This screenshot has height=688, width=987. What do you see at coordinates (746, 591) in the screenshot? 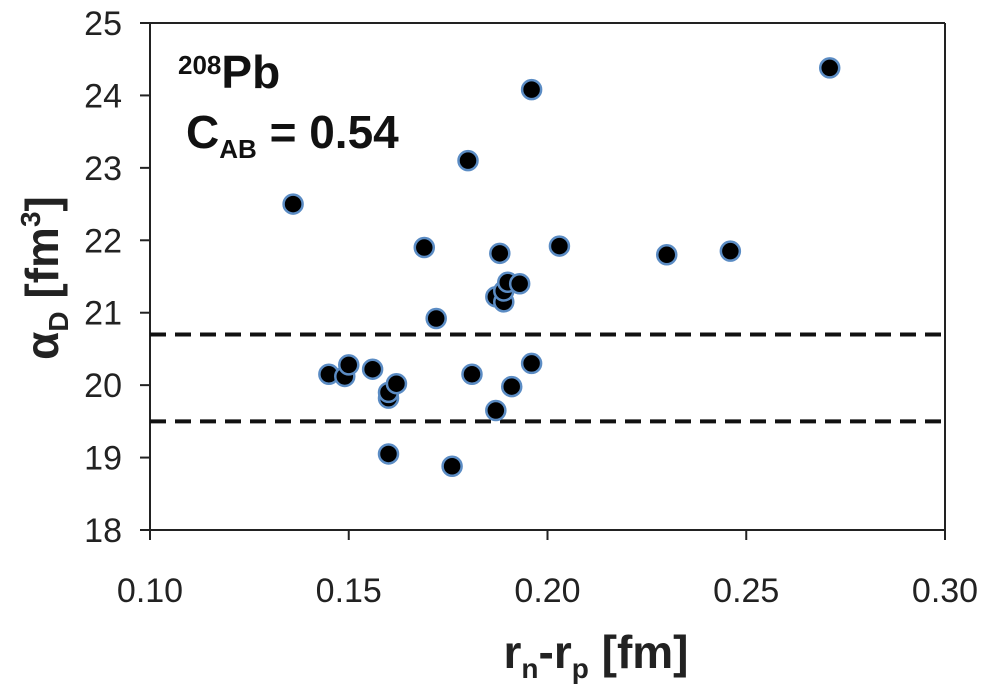
I see `x-tick-label: 0.25` at bounding box center [746, 591].